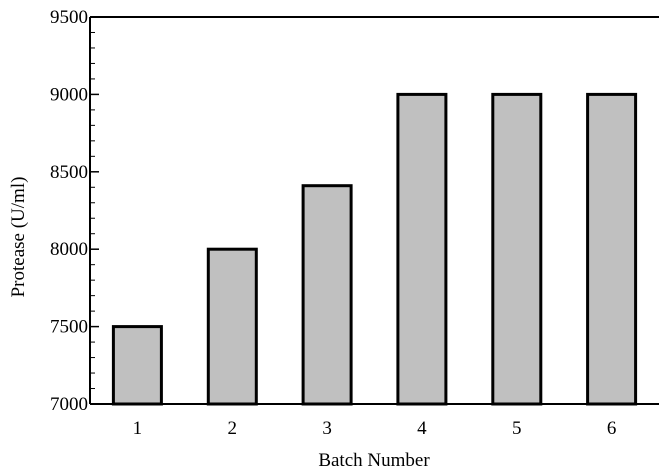 This screenshot has height=473, width=660. Describe the element at coordinates (374, 460) in the screenshot. I see `x-axis-title: Batch Number` at that location.